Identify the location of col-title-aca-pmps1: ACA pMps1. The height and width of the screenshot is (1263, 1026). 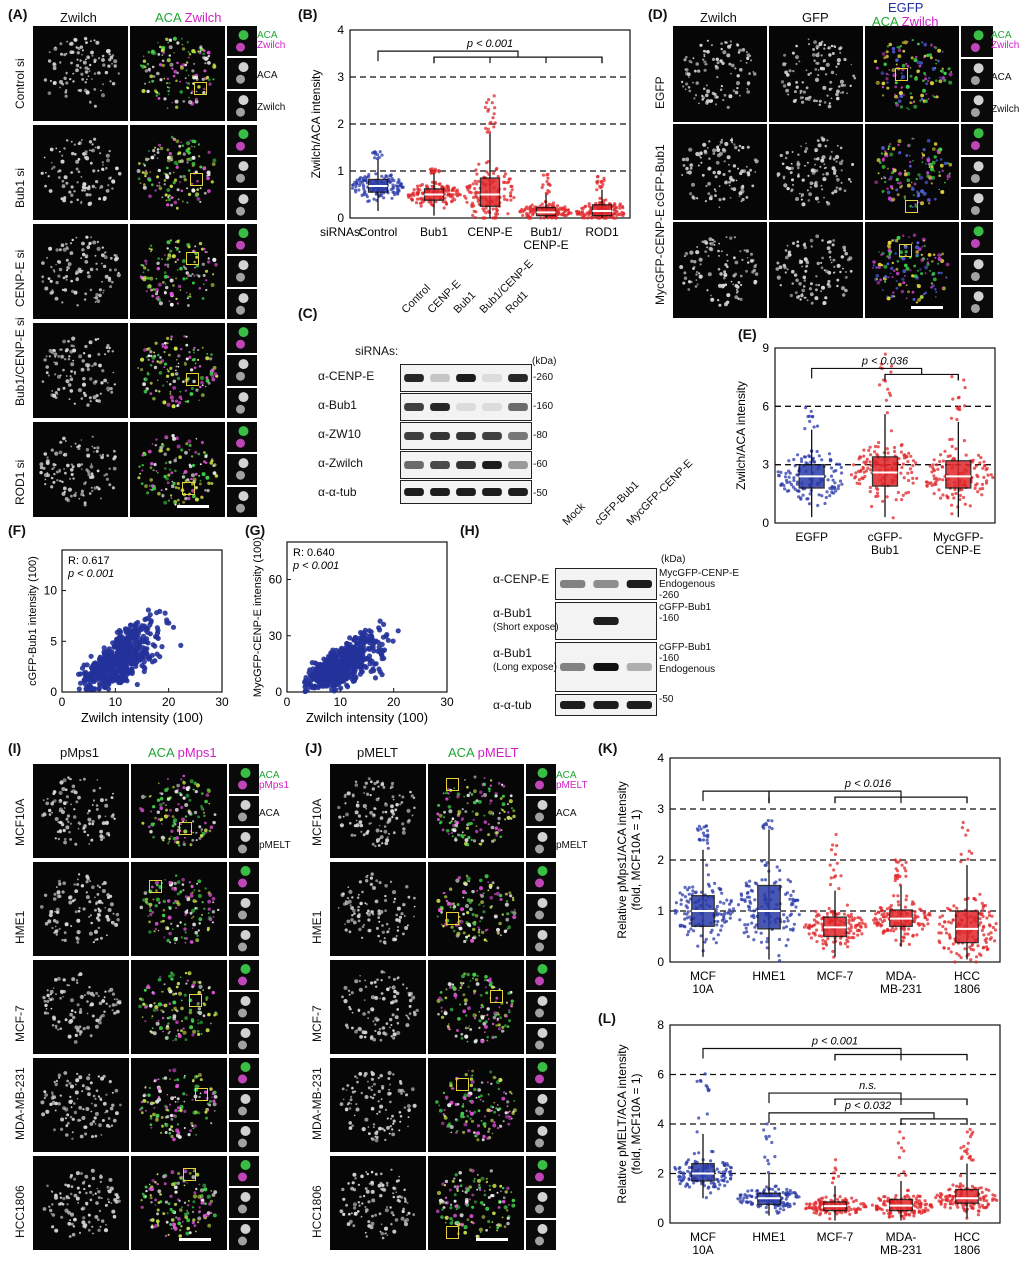
(182, 752).